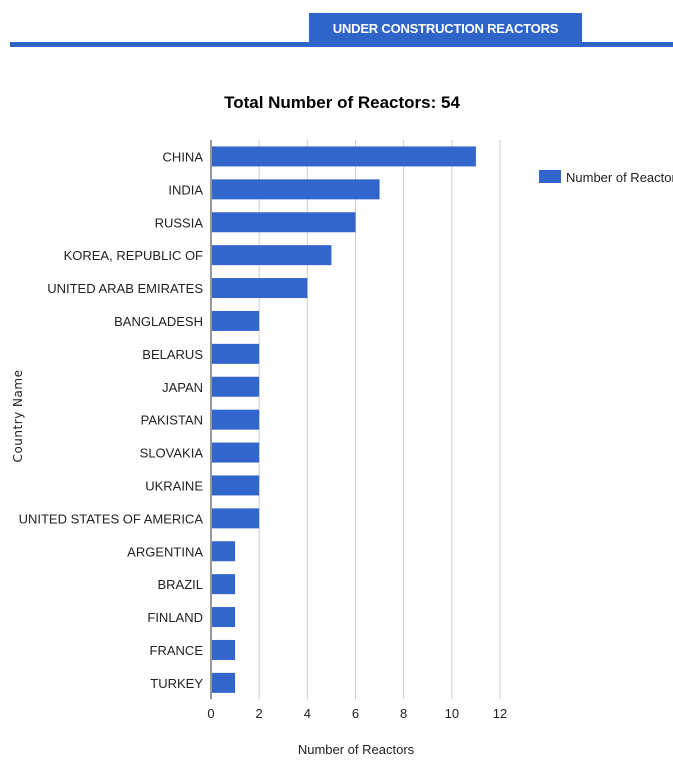 The width and height of the screenshot is (673, 760). What do you see at coordinates (179, 222) in the screenshot?
I see `category-label: RUSSIA` at bounding box center [179, 222].